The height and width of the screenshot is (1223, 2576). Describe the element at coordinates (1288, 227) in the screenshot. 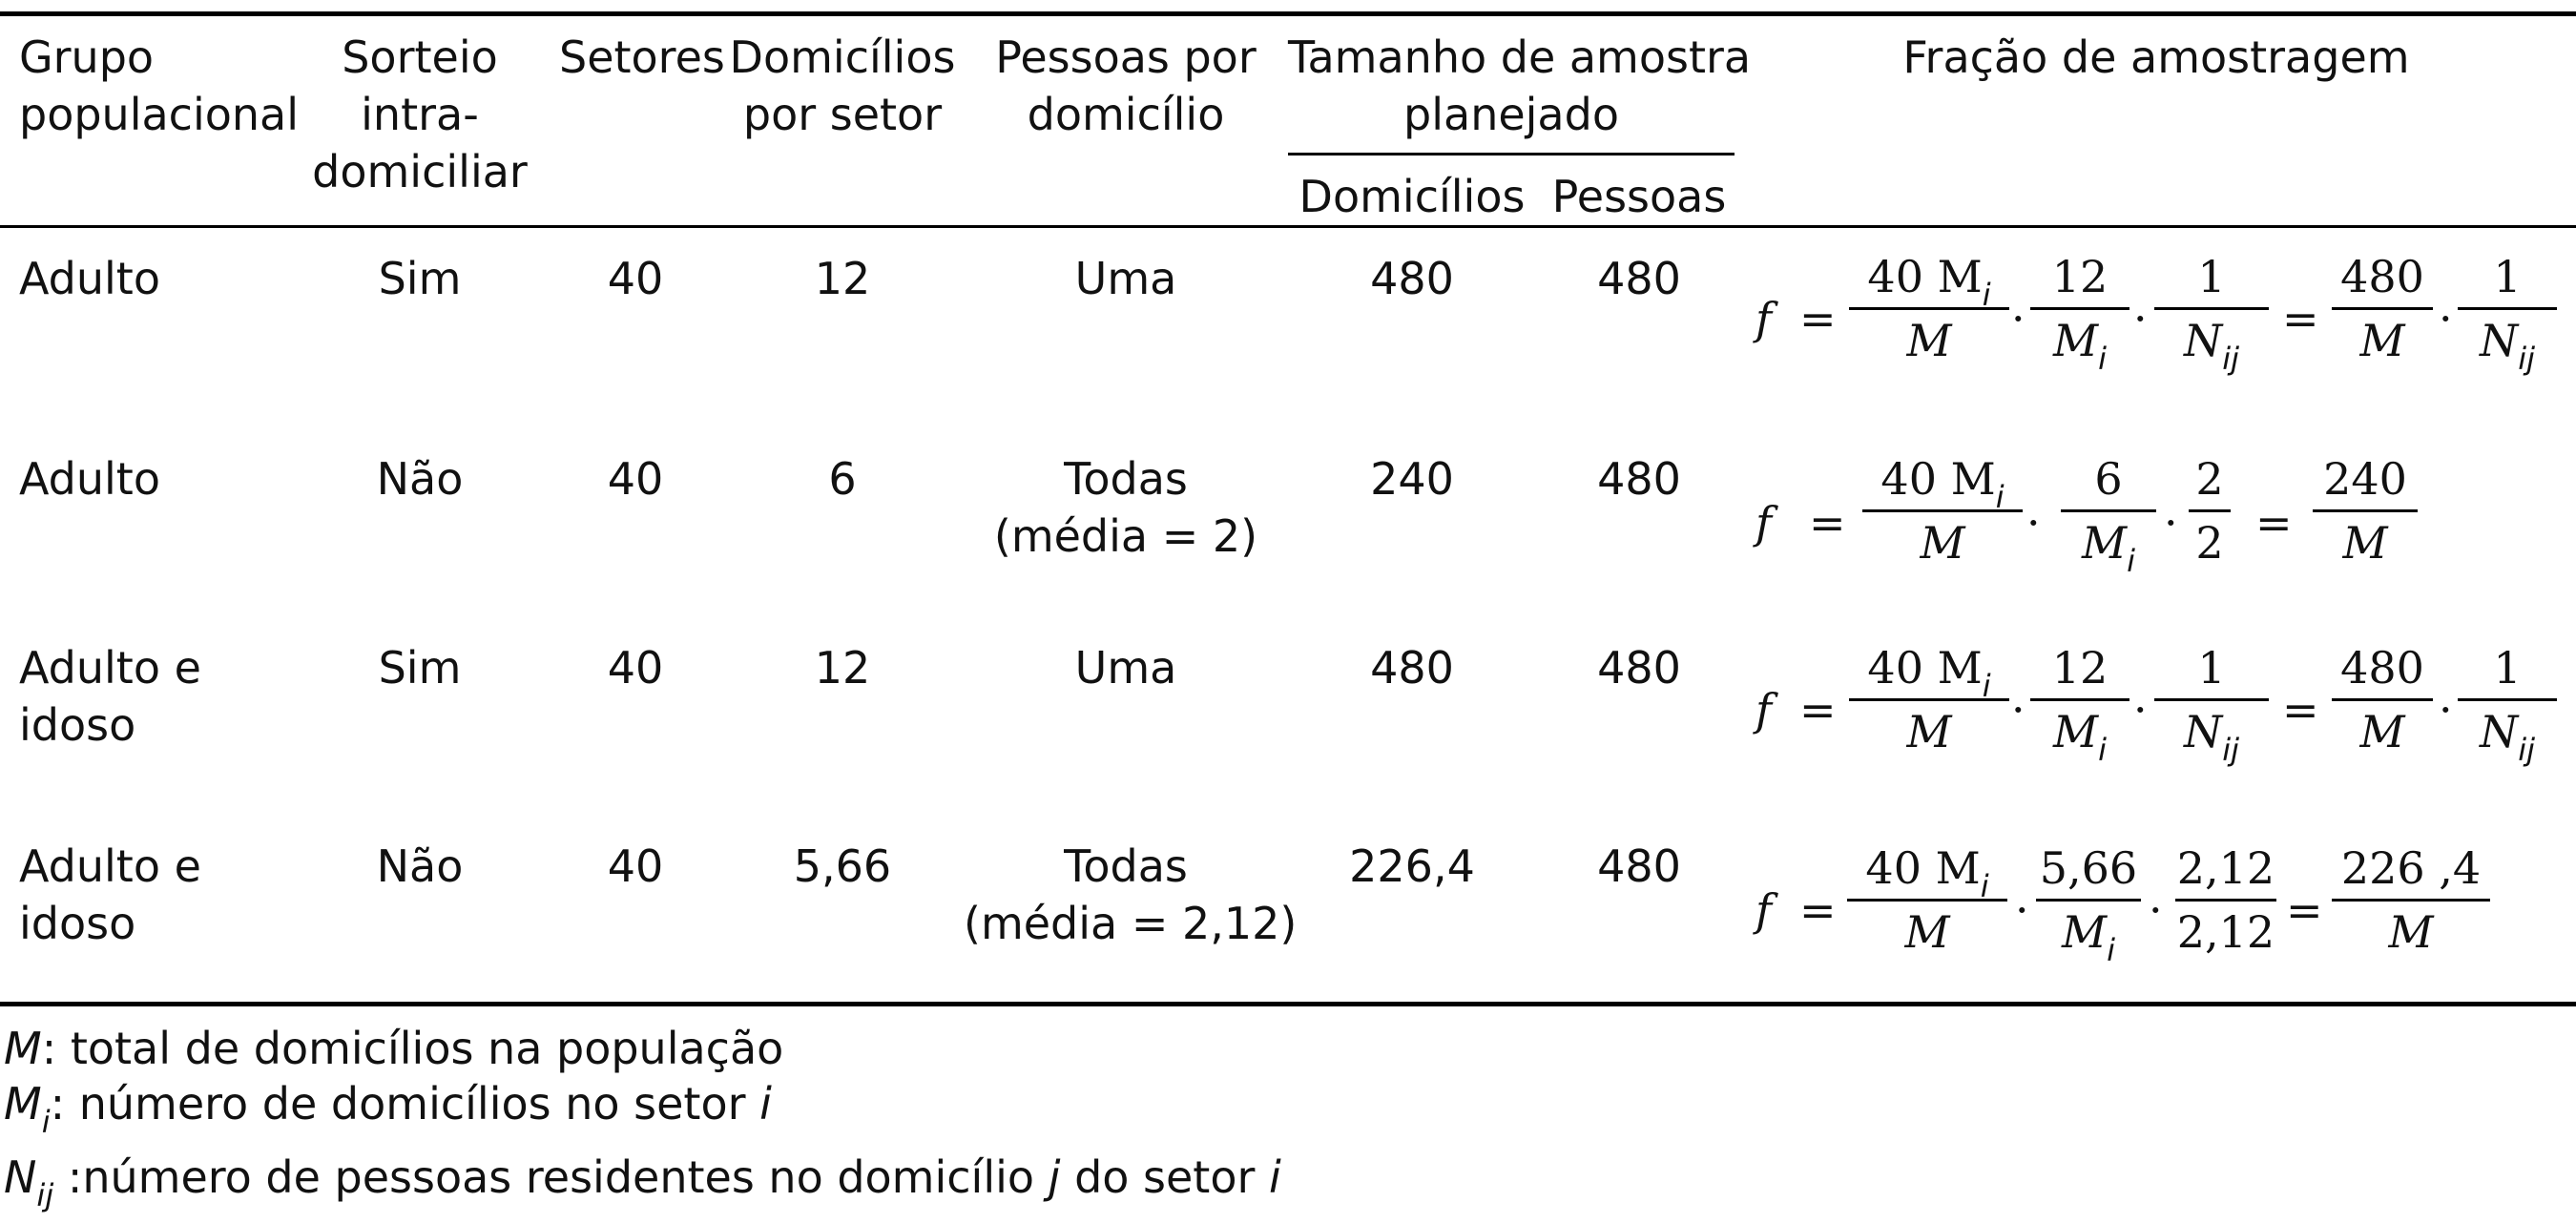

I see `header-rule` at that location.